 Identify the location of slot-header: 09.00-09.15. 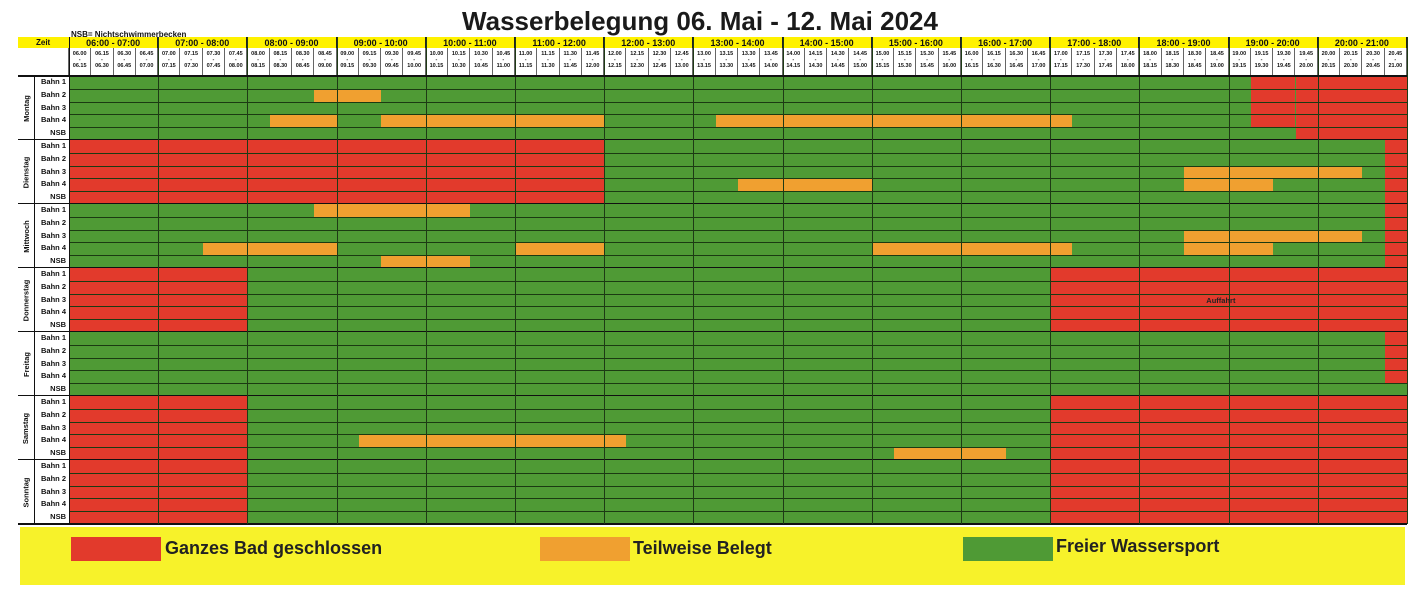
(347, 62).